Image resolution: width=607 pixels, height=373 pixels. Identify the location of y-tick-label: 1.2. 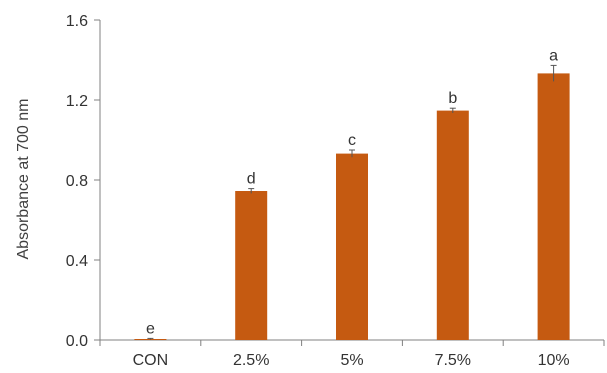
(77, 101).